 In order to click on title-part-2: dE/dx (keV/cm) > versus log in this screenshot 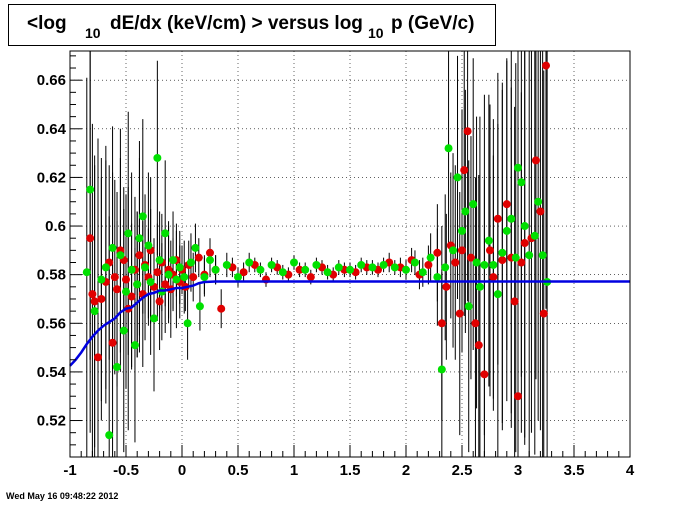, I will do `click(236, 23)`.